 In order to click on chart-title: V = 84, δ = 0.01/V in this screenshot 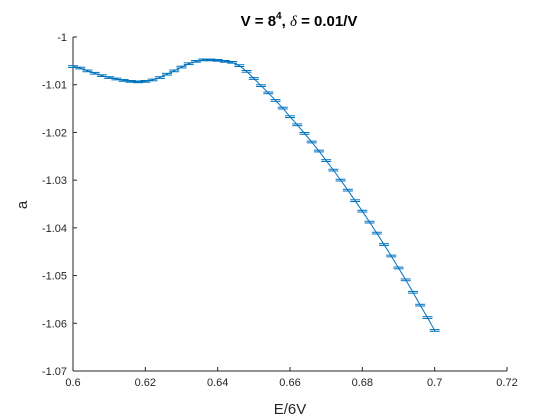, I will do `click(299, 20)`.